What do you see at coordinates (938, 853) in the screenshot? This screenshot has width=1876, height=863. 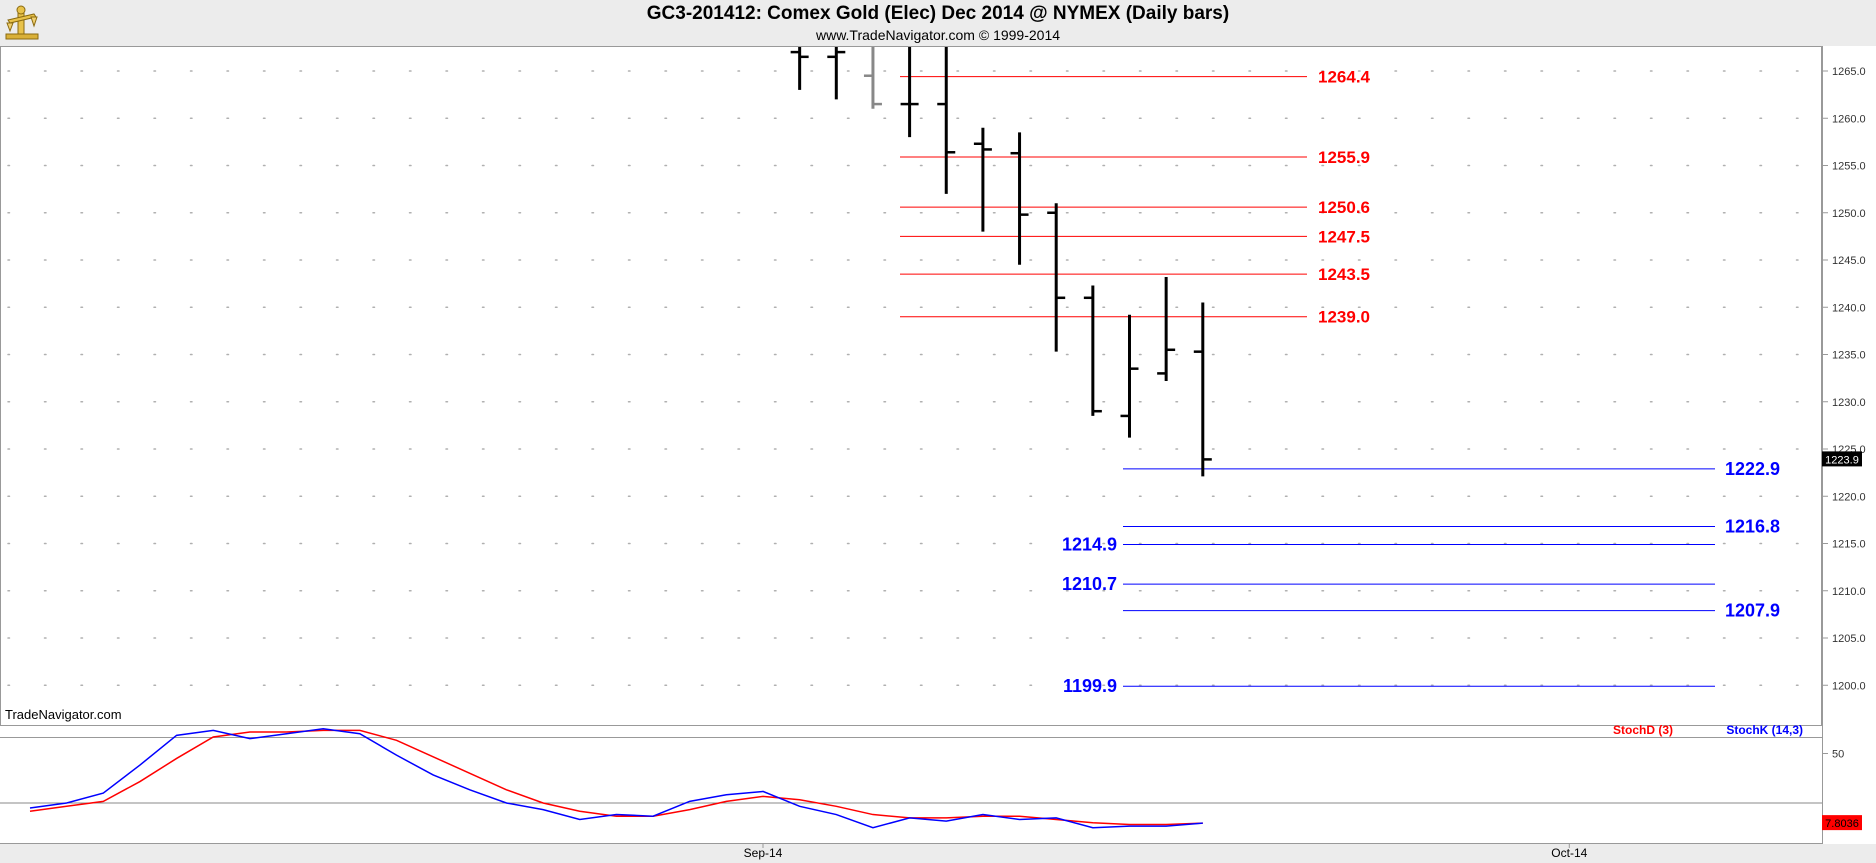 I see `x-axis-band` at bounding box center [938, 853].